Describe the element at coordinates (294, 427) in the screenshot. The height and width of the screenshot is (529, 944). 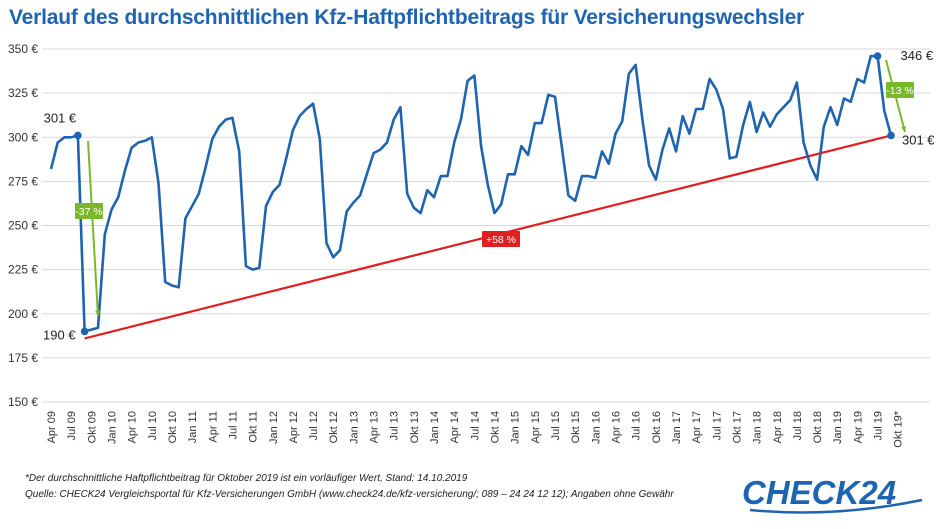
I see `x-tick-label: Apr 12` at that location.